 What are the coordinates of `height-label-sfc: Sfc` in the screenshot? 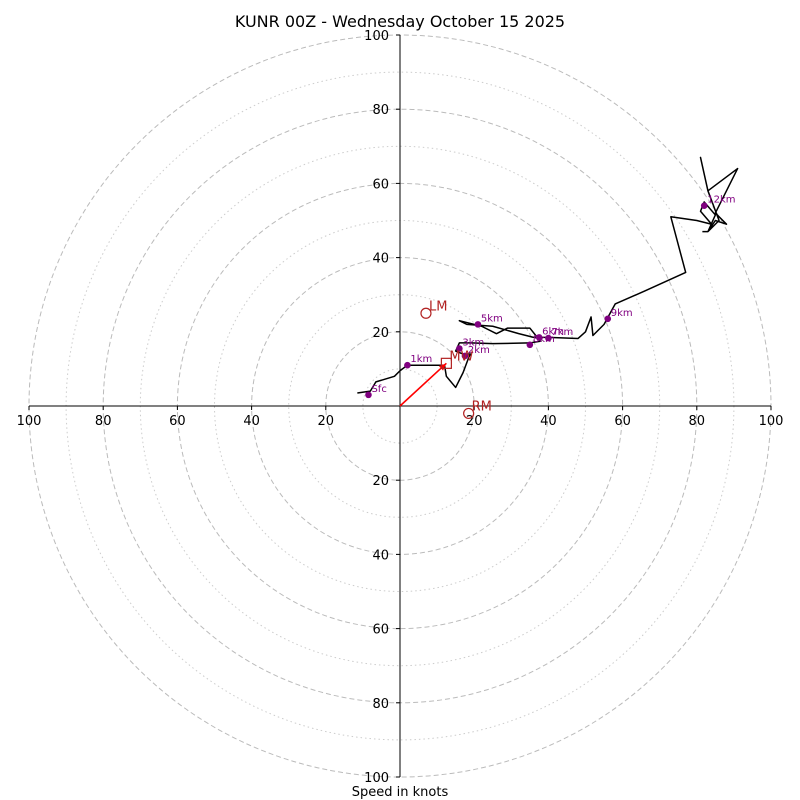 It's located at (378, 389).